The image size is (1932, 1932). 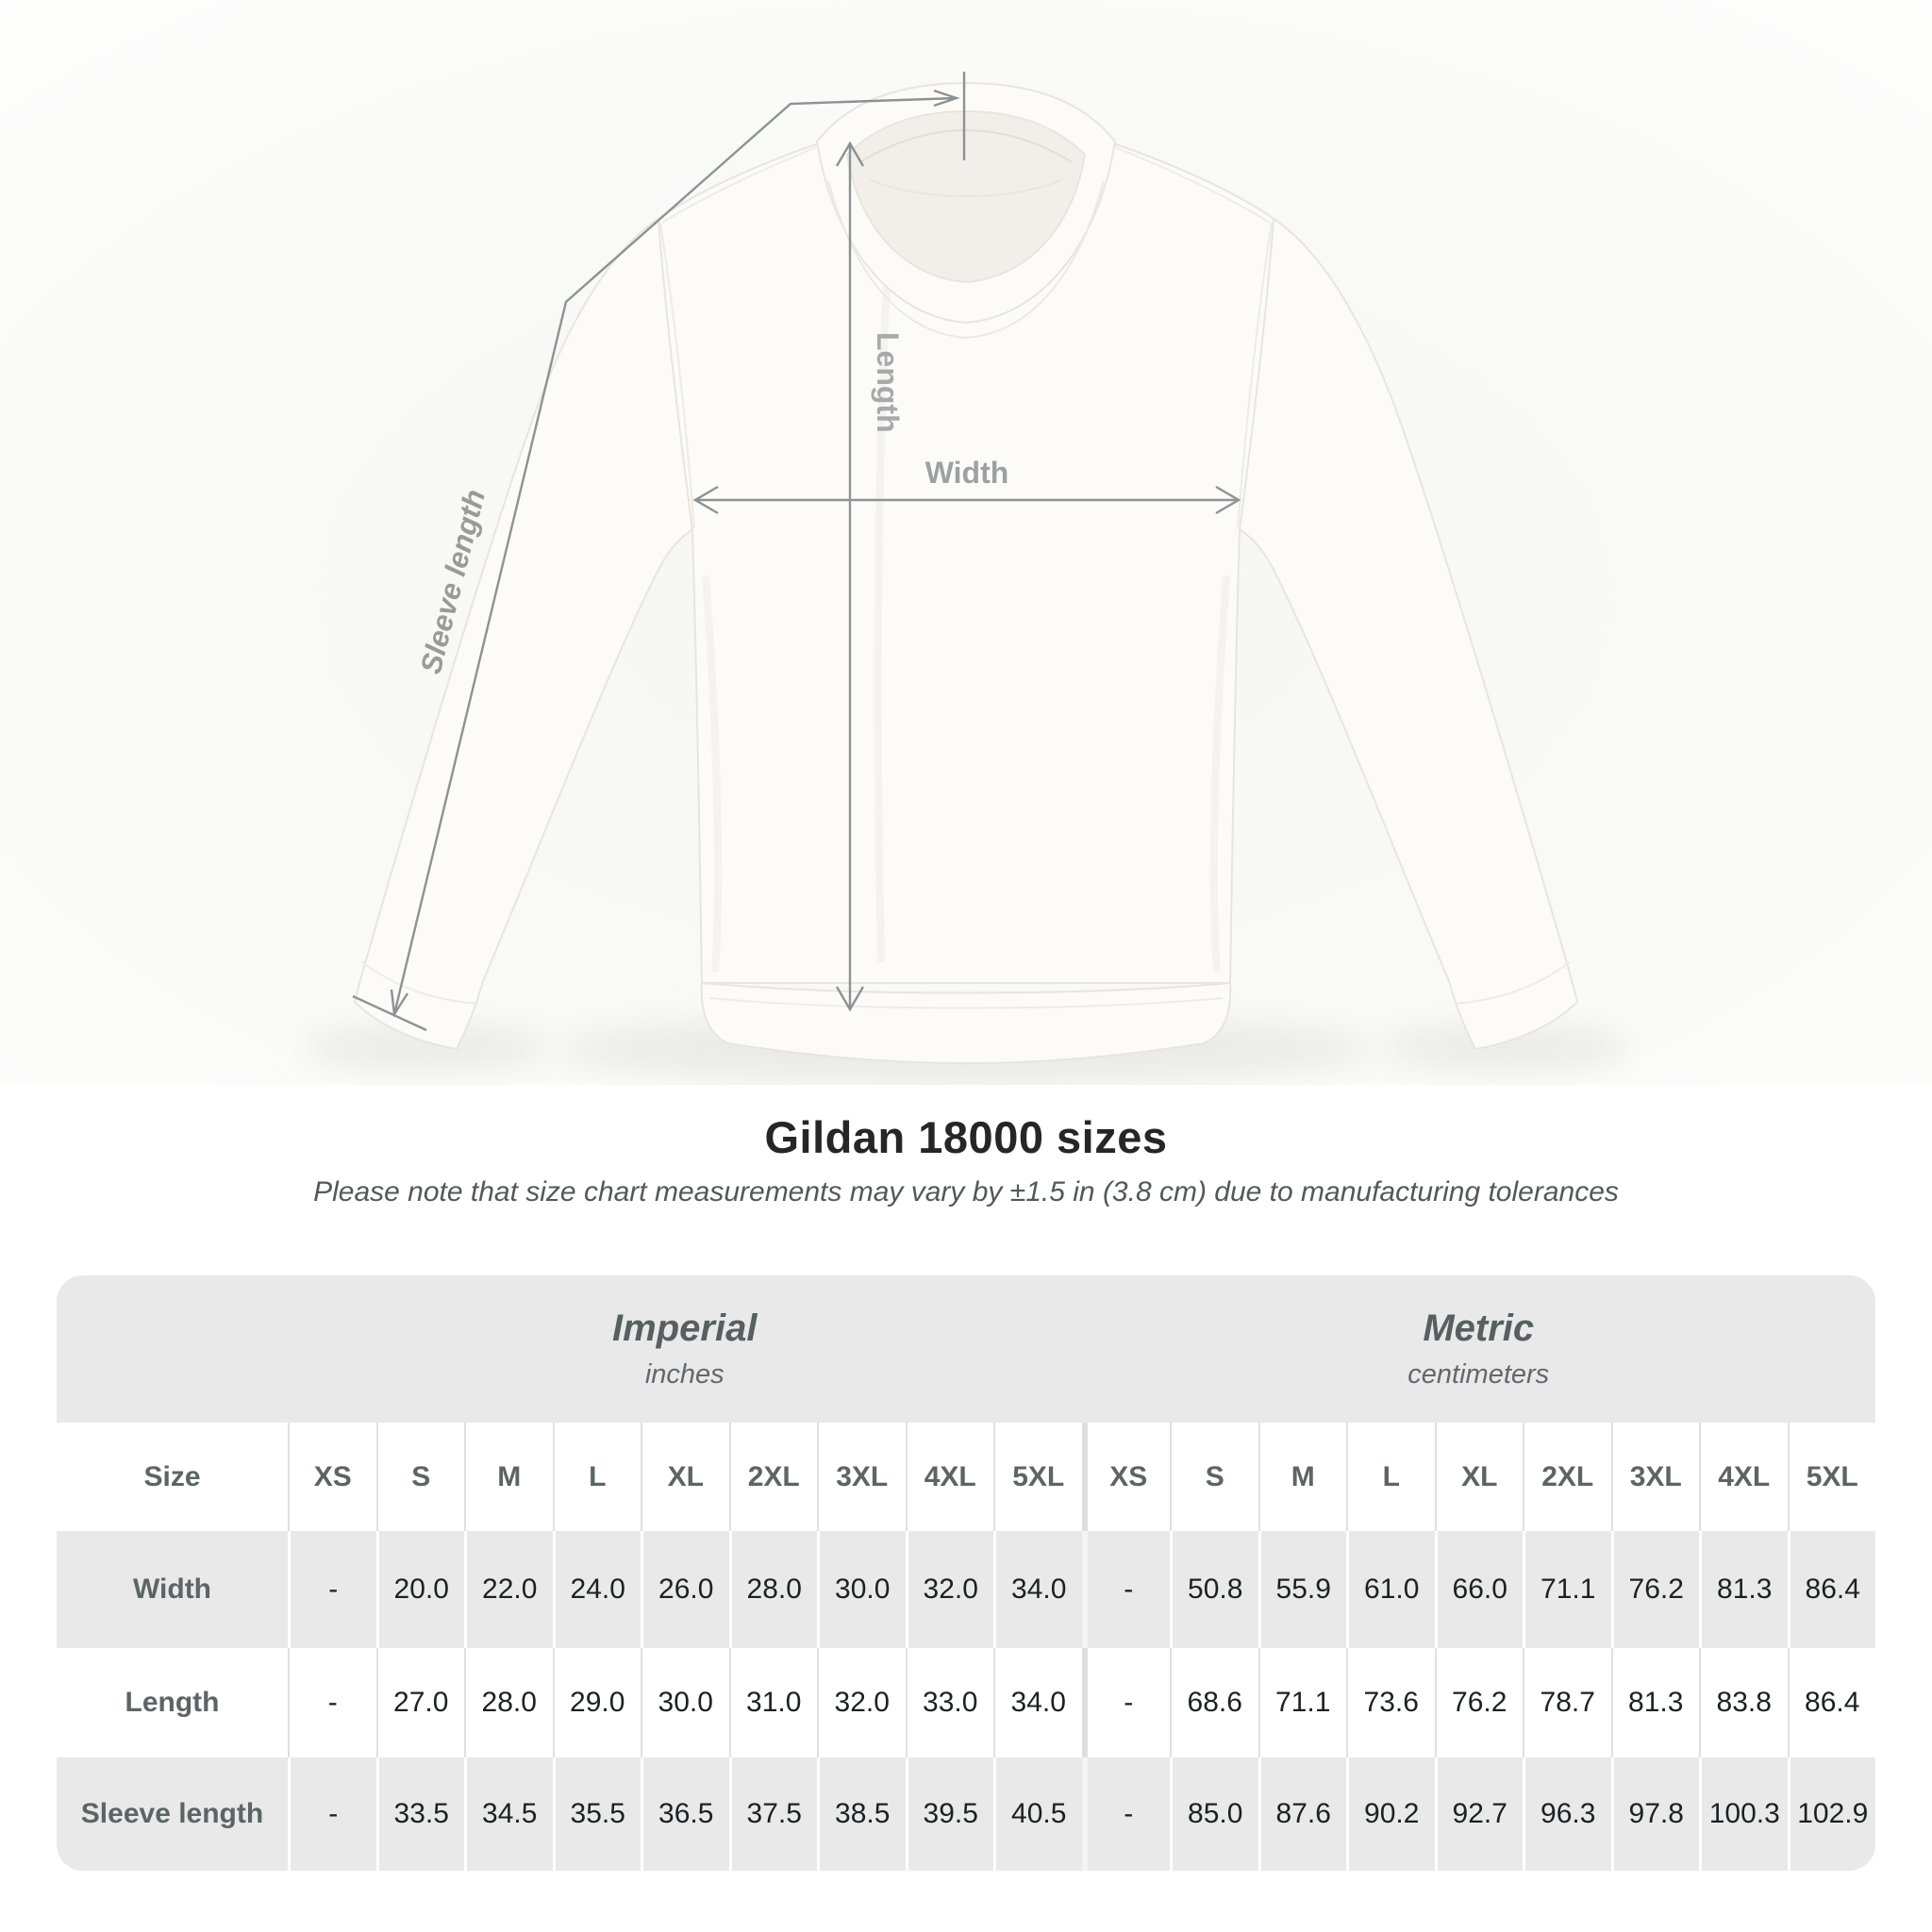 I want to click on width-value-cell: 34.0, so click(x=1037, y=1589).